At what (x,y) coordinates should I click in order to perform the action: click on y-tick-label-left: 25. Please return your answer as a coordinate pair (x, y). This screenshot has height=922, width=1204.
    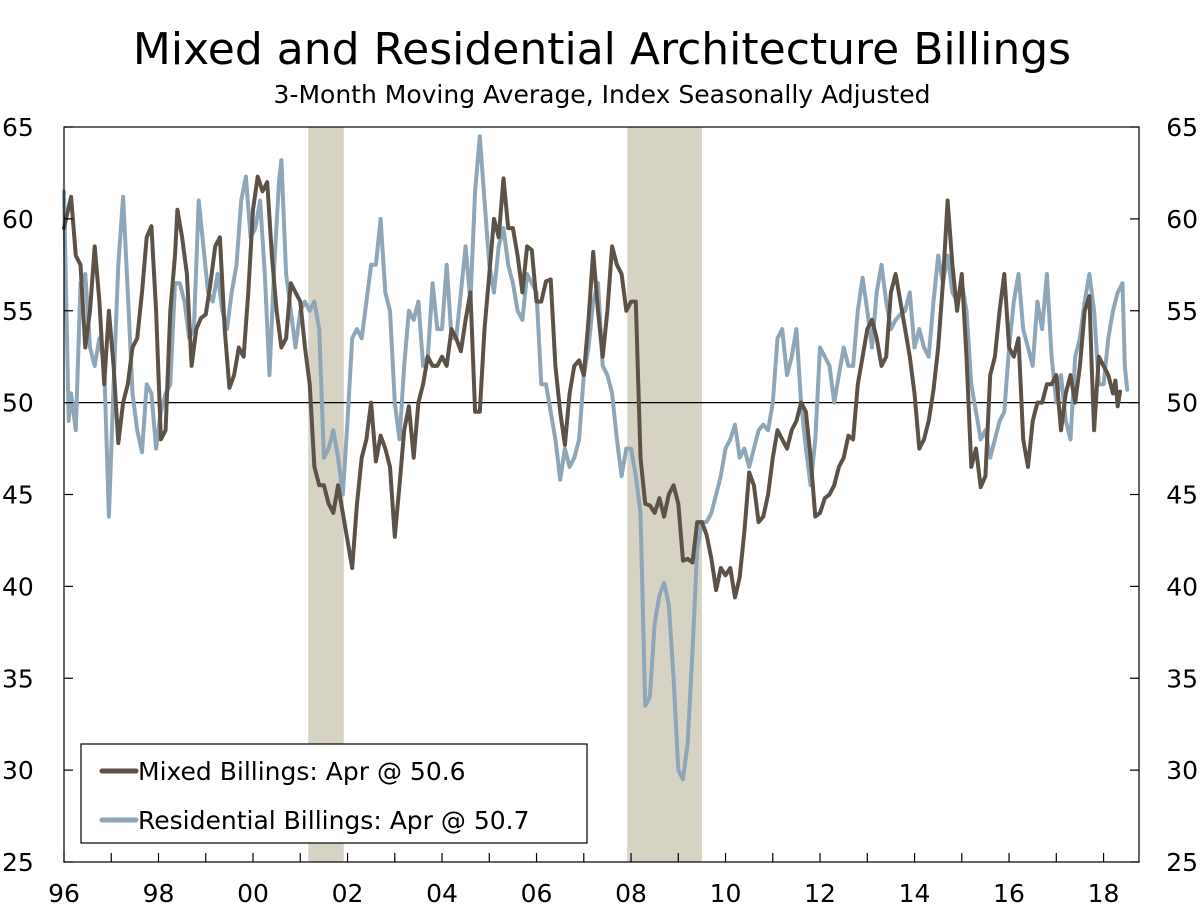
    Looking at the image, I should click on (18, 862).